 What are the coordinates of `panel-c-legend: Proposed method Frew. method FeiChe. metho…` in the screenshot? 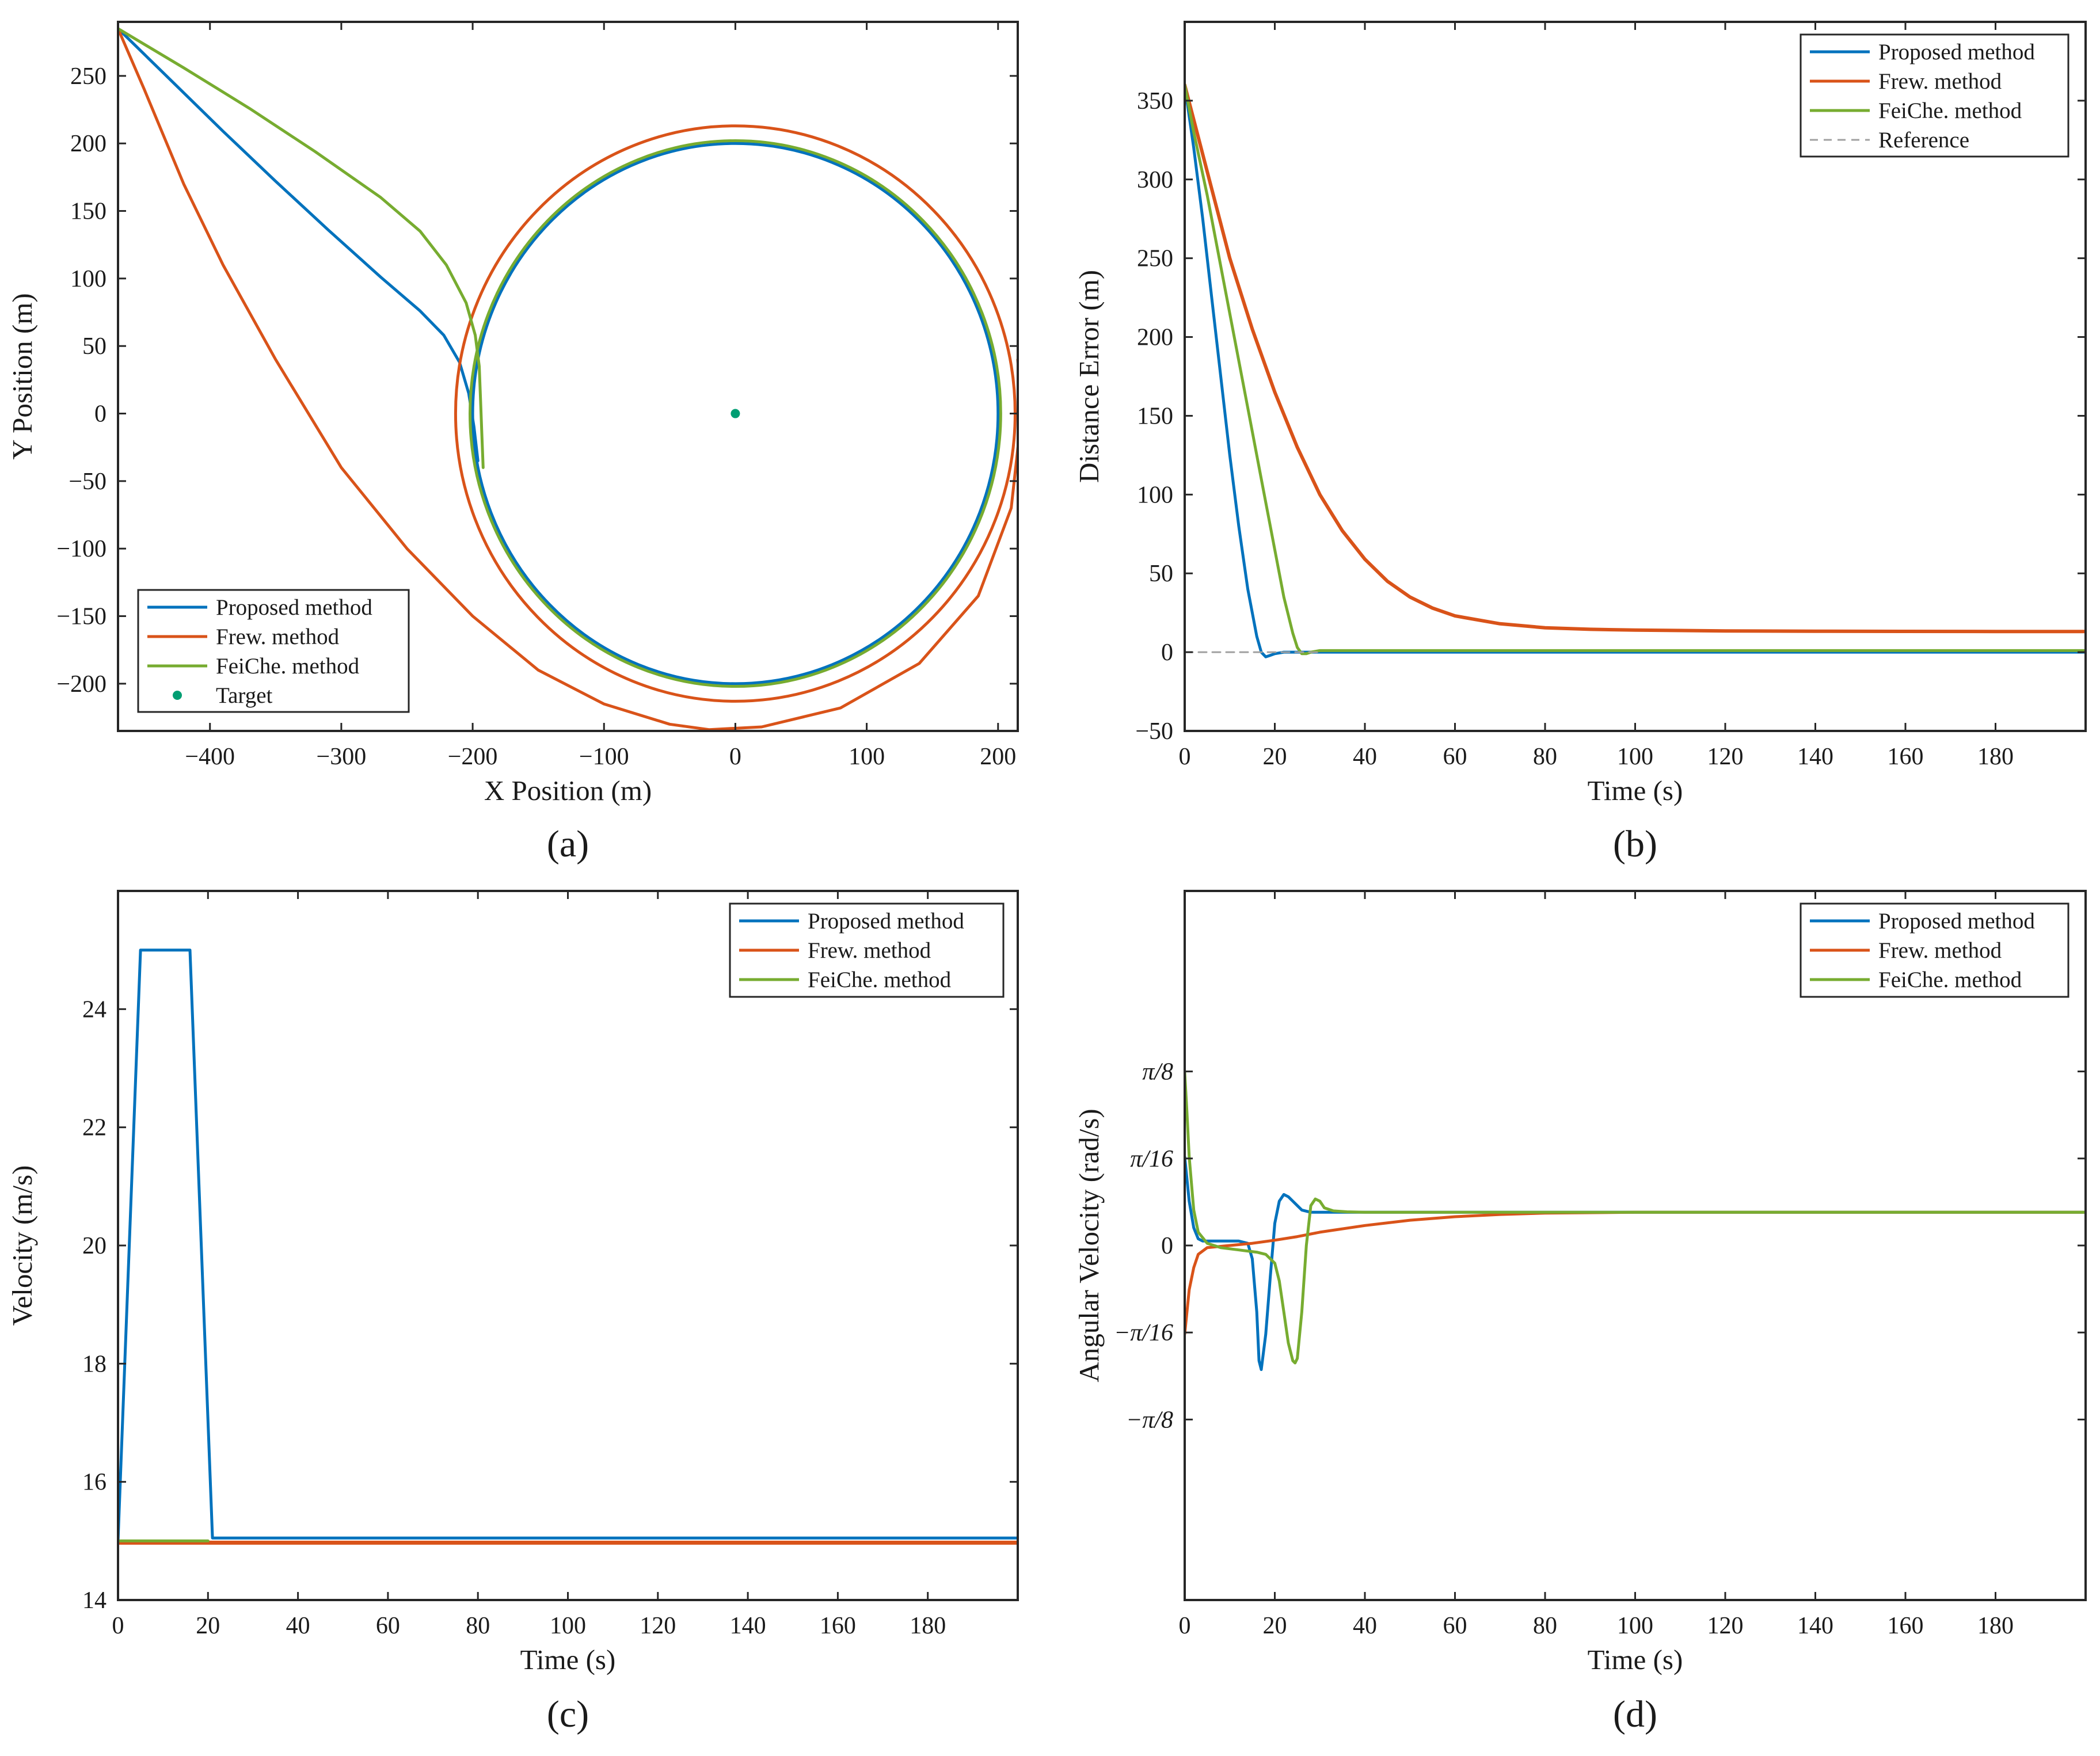 It's located at (867, 950).